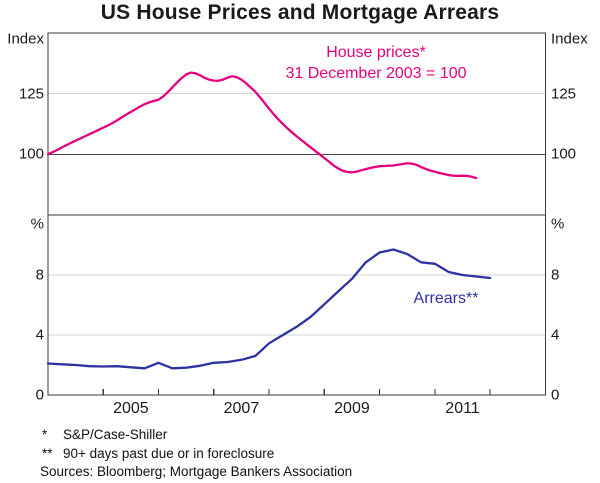 The width and height of the screenshot is (600, 483). What do you see at coordinates (462, 408) in the screenshot?
I see `x-axis-label-2011: 2011` at bounding box center [462, 408].